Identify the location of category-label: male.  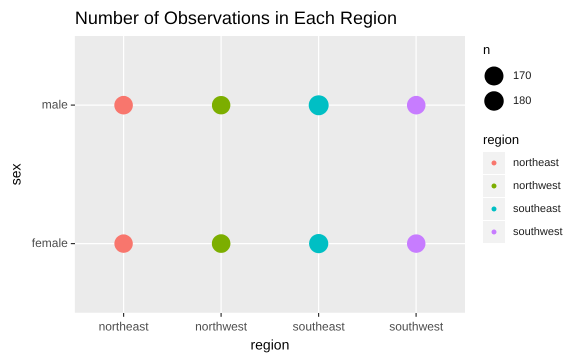
(55, 105).